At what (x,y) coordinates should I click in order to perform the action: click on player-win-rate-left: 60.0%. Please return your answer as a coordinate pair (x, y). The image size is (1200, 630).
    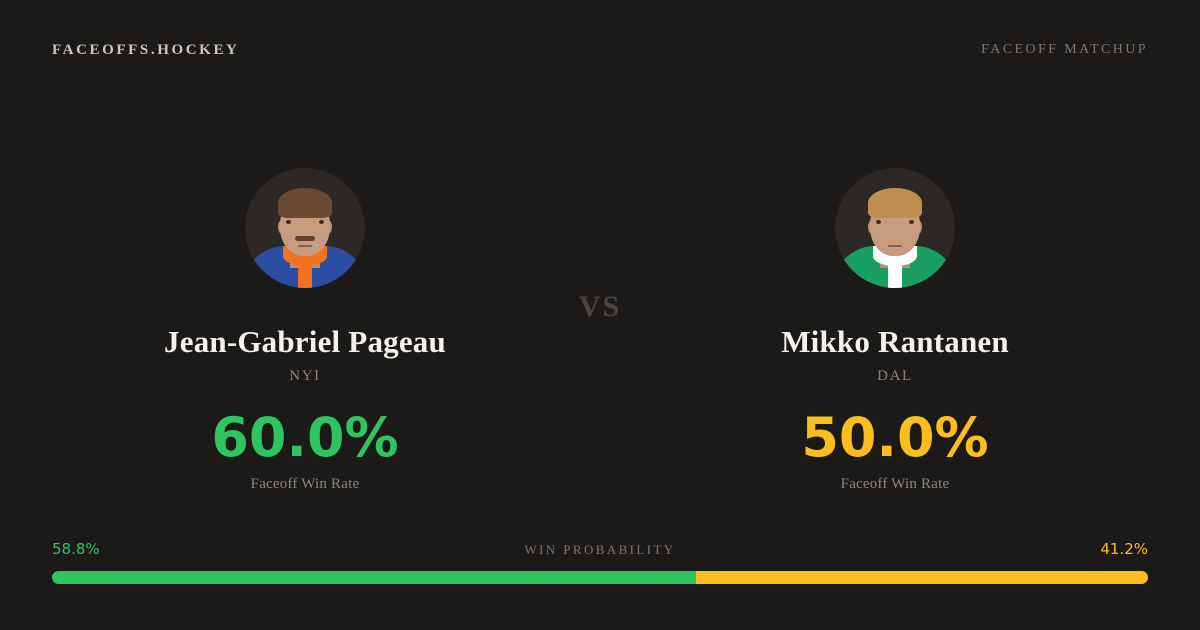
    Looking at the image, I should click on (305, 437).